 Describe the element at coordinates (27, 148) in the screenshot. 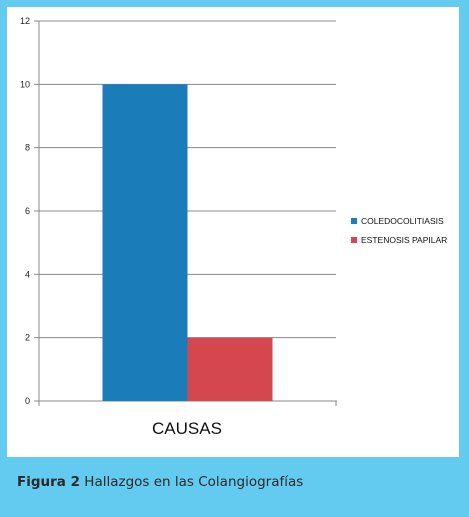

I see `y-tick-label-8: 8` at that location.